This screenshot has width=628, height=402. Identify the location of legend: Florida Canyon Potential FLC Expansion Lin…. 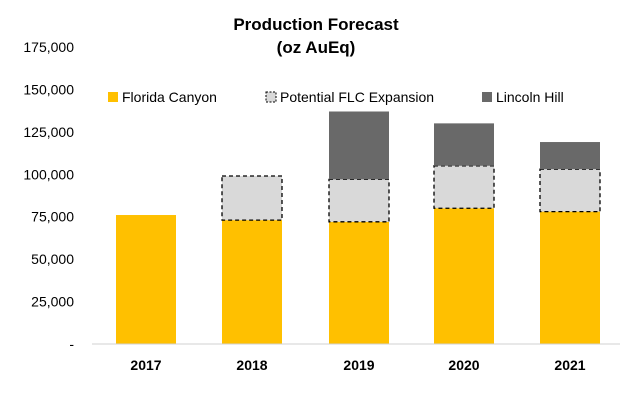
(336, 97).